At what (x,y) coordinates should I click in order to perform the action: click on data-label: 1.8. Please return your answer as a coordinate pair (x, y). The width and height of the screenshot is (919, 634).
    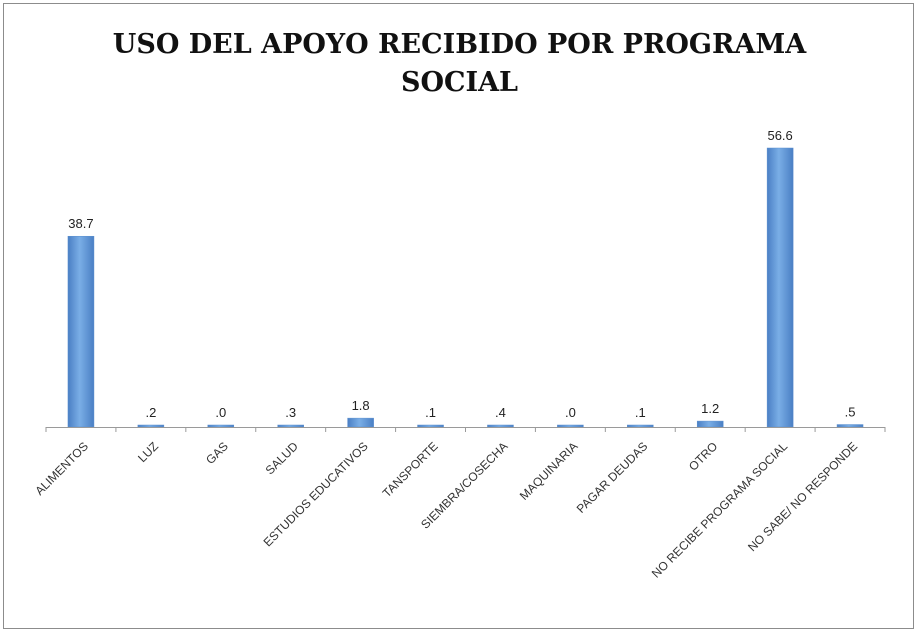
    Looking at the image, I should click on (361, 405).